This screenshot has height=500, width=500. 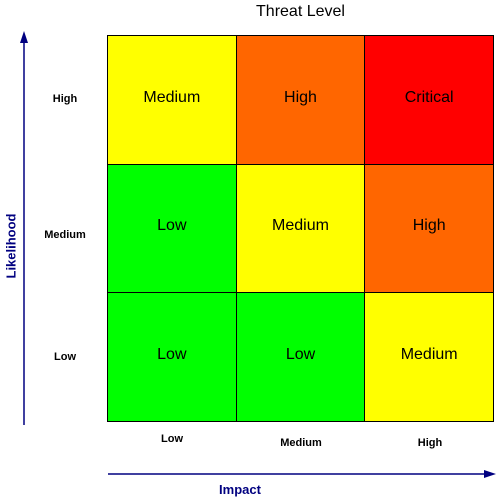 I want to click on cell-medium-high: High, so click(x=429, y=229).